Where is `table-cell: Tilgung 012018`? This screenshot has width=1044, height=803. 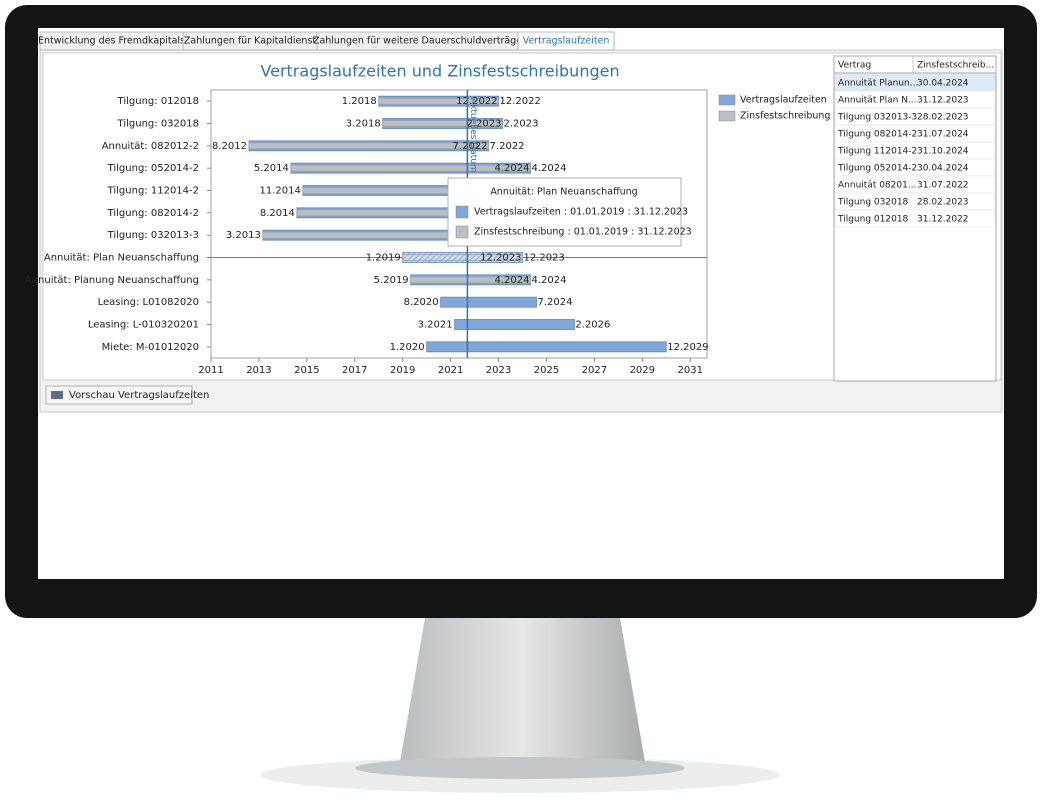
table-cell: Tilgung 012018 is located at coordinates (873, 220).